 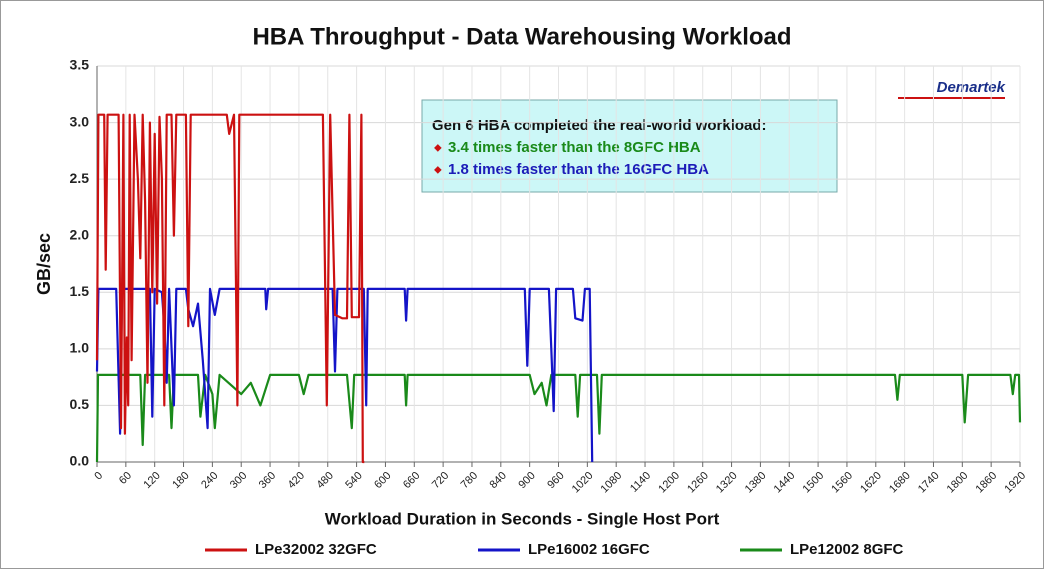 I want to click on legend-label: LPe16002 16GFC, so click(x=589, y=549).